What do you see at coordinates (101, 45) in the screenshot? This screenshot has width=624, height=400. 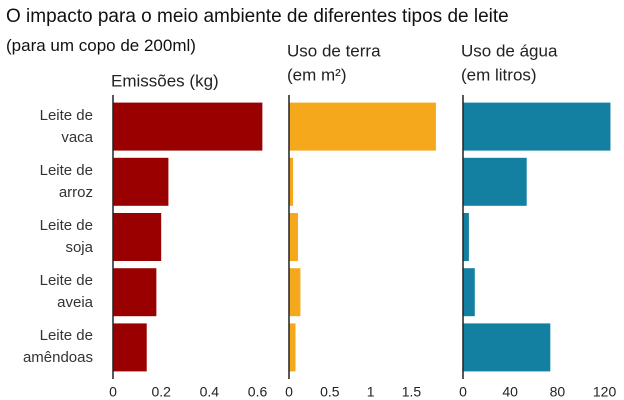 I see `page-subtitle: (para um copo de 200ml)` at bounding box center [101, 45].